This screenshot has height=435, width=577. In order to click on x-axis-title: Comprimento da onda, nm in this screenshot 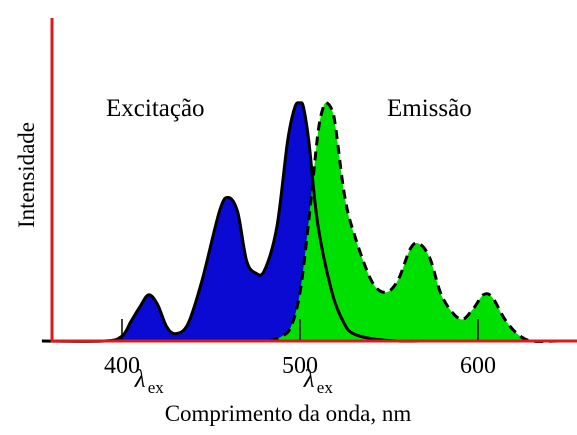, I will do `click(288, 413)`.